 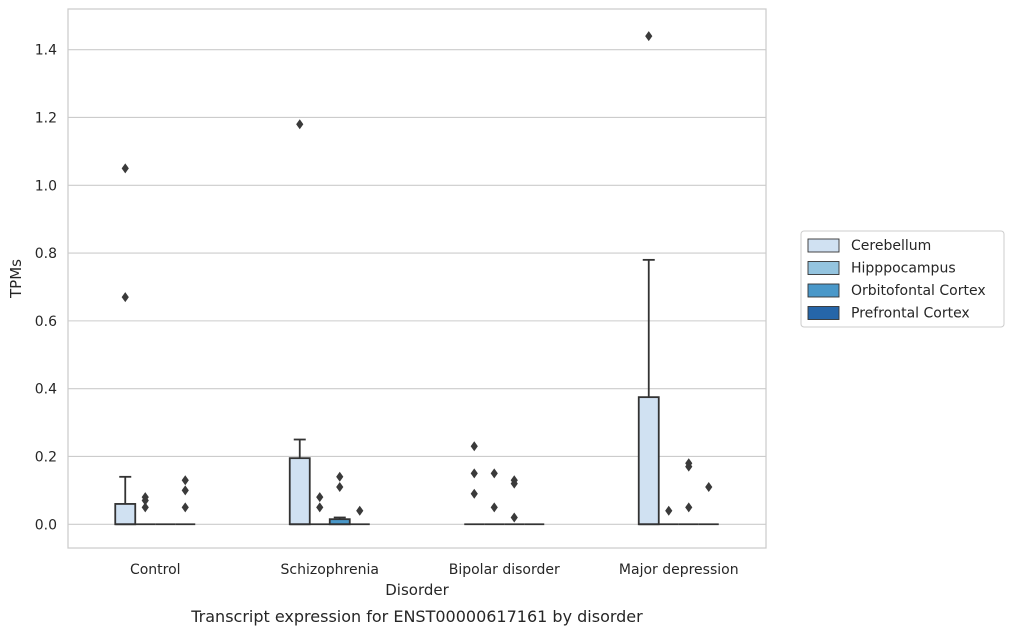 What do you see at coordinates (910, 314) in the screenshot?
I see `legend-label: Prefrontal Cortex` at bounding box center [910, 314].